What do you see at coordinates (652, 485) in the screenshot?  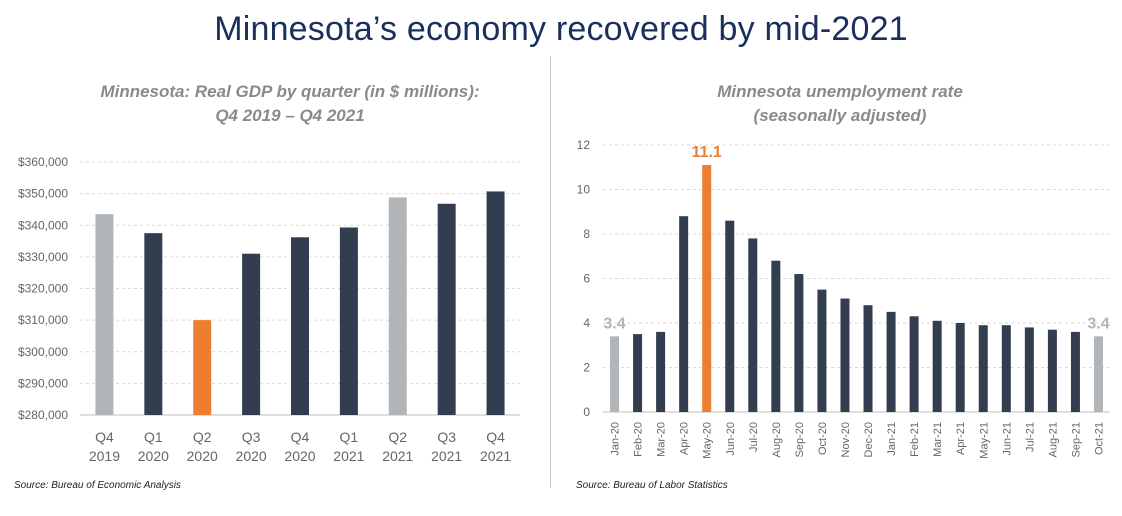 I see `unemployment-source-note: Source: Bureau of Labor Statistics` at bounding box center [652, 485].